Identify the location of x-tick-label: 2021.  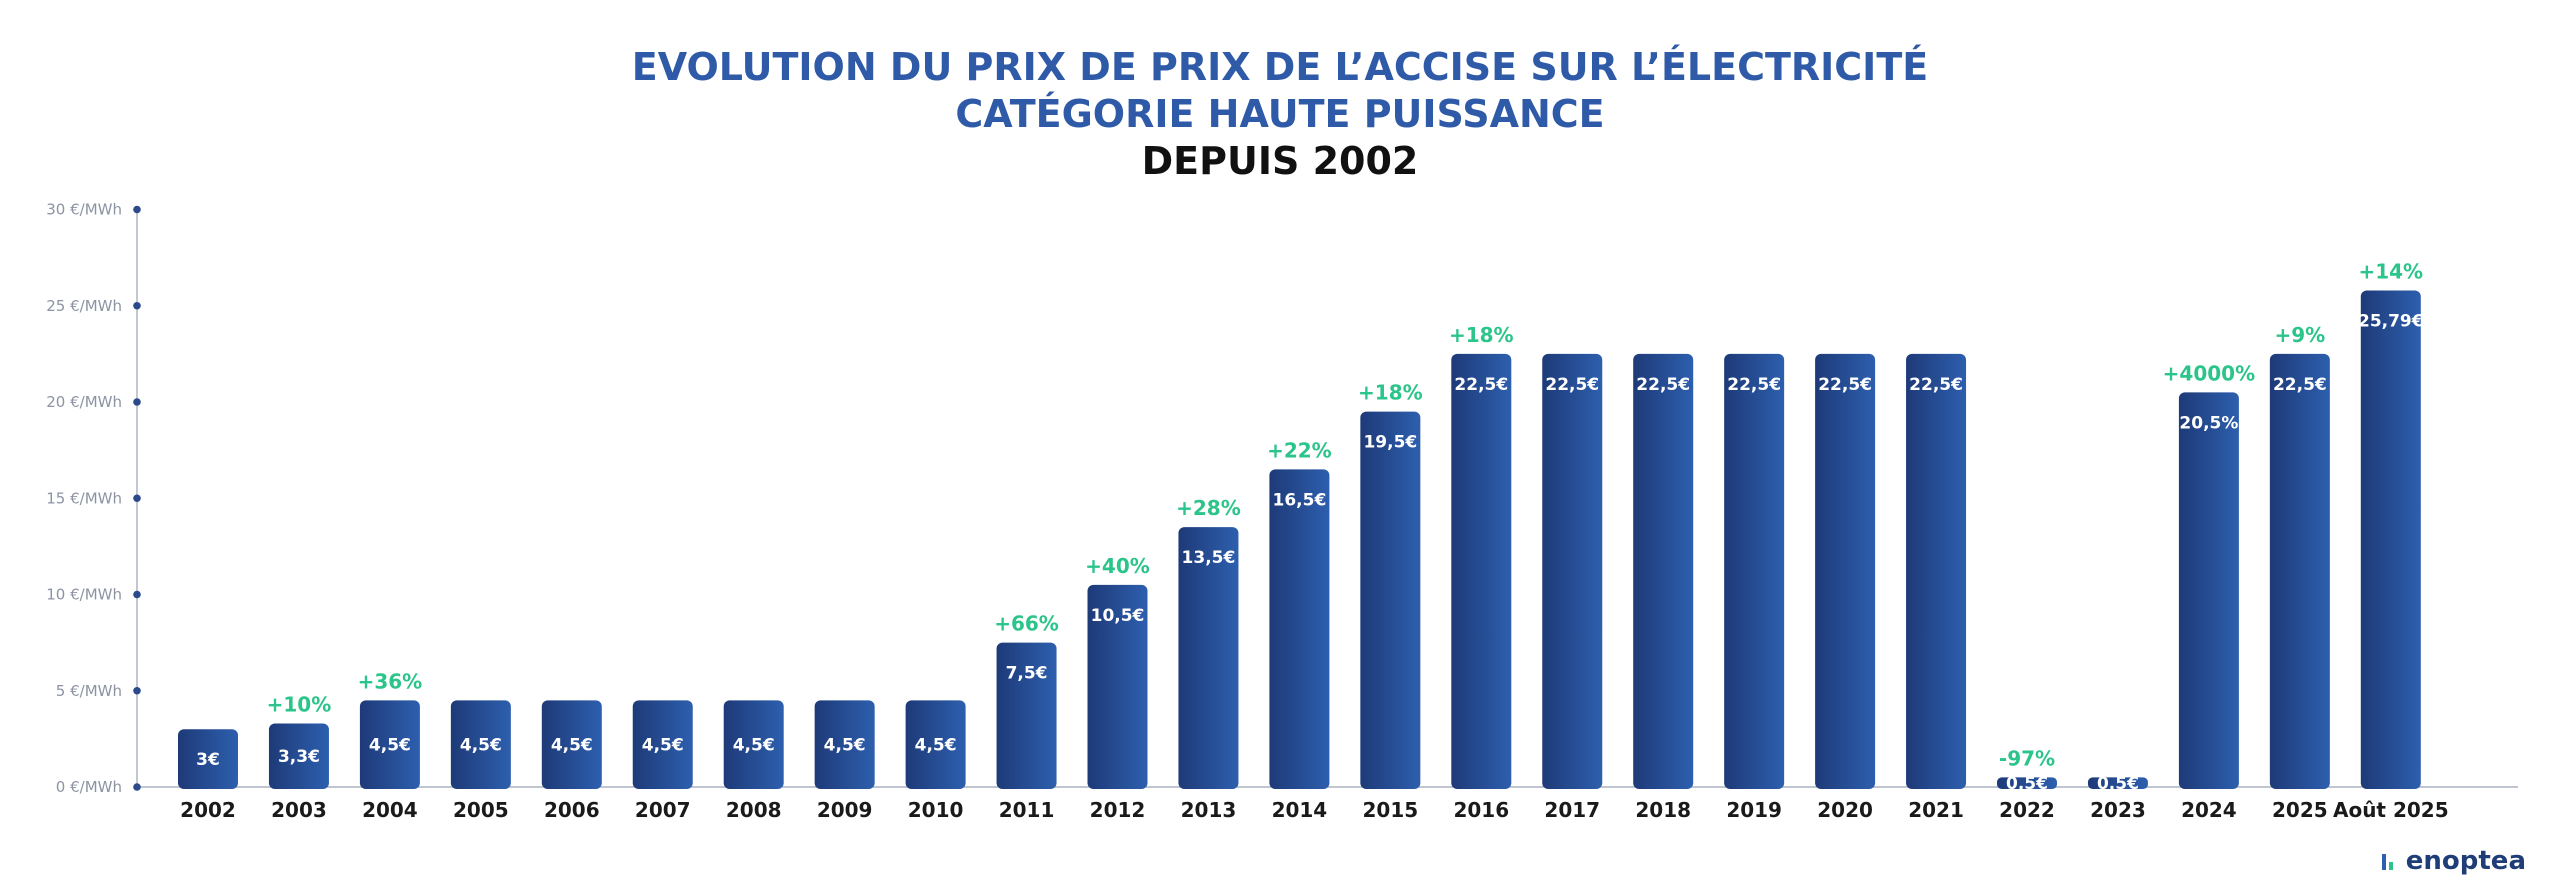
(1936, 810).